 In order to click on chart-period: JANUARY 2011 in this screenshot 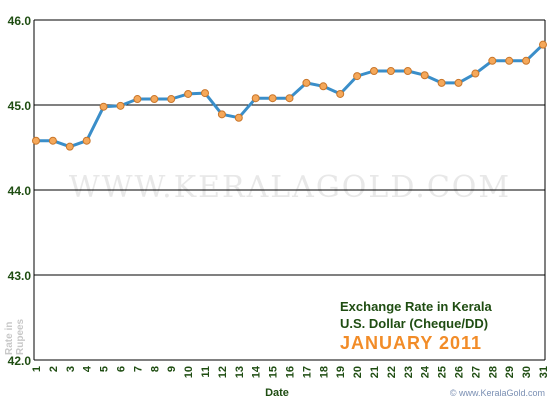, I will do `click(411, 343)`.